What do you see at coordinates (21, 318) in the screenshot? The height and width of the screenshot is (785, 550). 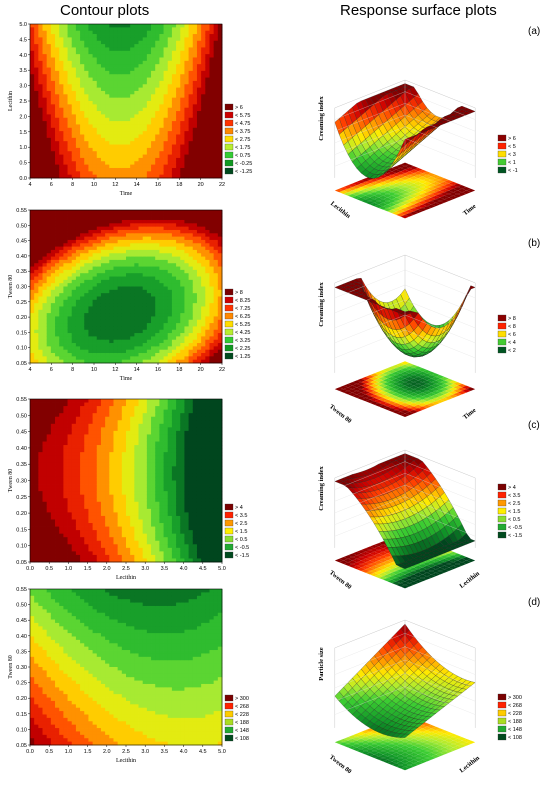 I see `y-tick-label: 0.20` at bounding box center [21, 318].